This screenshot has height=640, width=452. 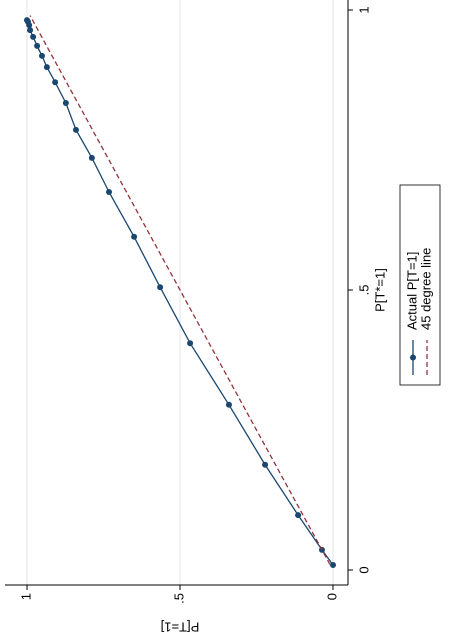 What do you see at coordinates (180, 627) in the screenshot?
I see `y-axis-title: P[T=1]` at bounding box center [180, 627].